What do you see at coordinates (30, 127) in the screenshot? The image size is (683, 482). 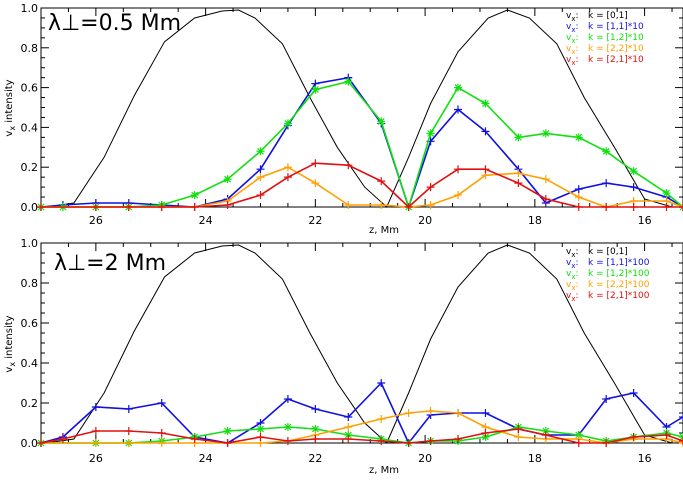 I see `panel-1-y-tick-label: 0.4` at bounding box center [30, 127].